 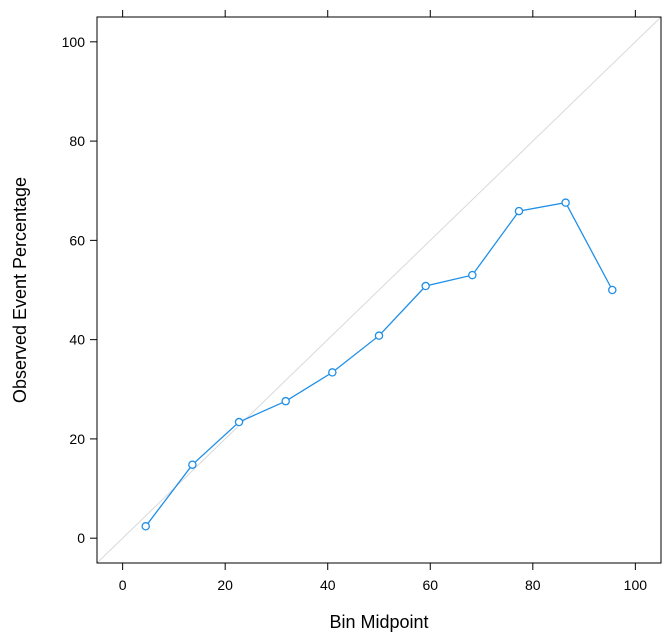 What do you see at coordinates (77, 340) in the screenshot?
I see `y-tick-label: 40` at bounding box center [77, 340].